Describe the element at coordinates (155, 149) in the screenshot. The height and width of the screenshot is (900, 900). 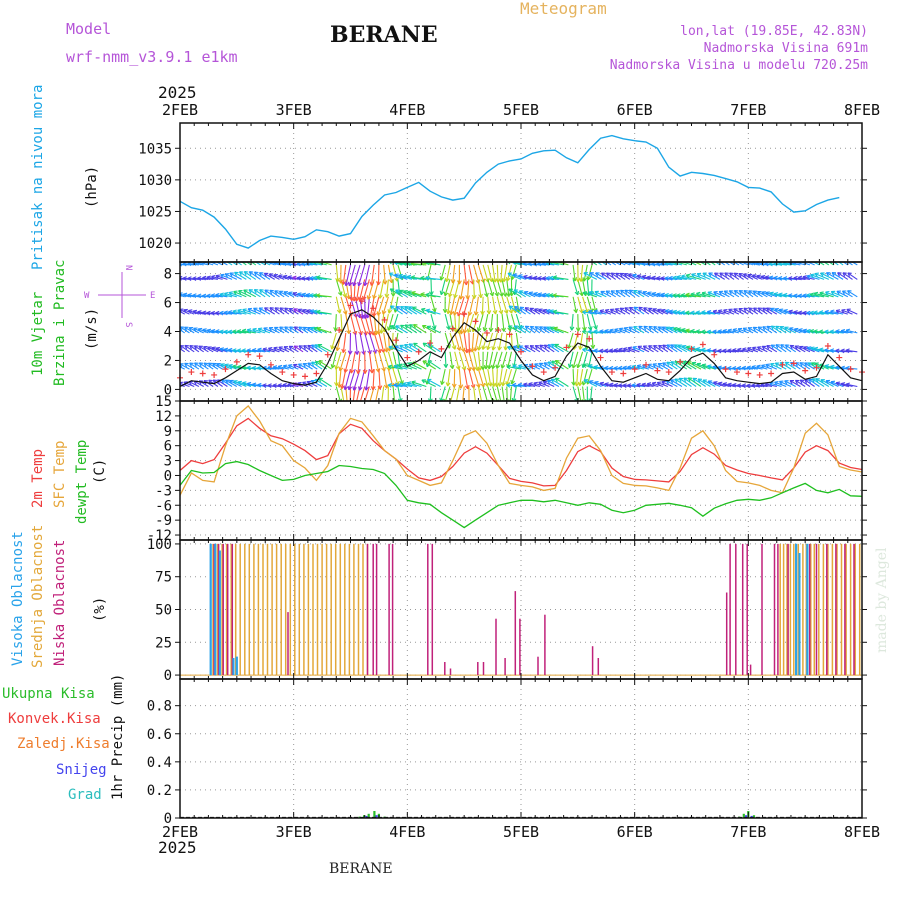
I see `y-tick-label: 1035` at that location.